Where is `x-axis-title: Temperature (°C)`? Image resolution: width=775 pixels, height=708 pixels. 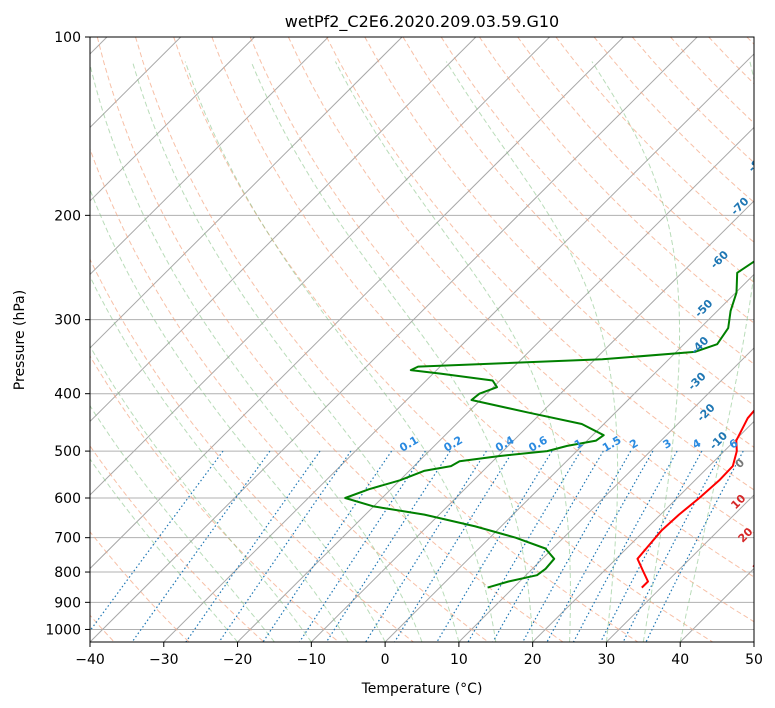
x-axis-title: Temperature (°C) is located at coordinates (422, 689).